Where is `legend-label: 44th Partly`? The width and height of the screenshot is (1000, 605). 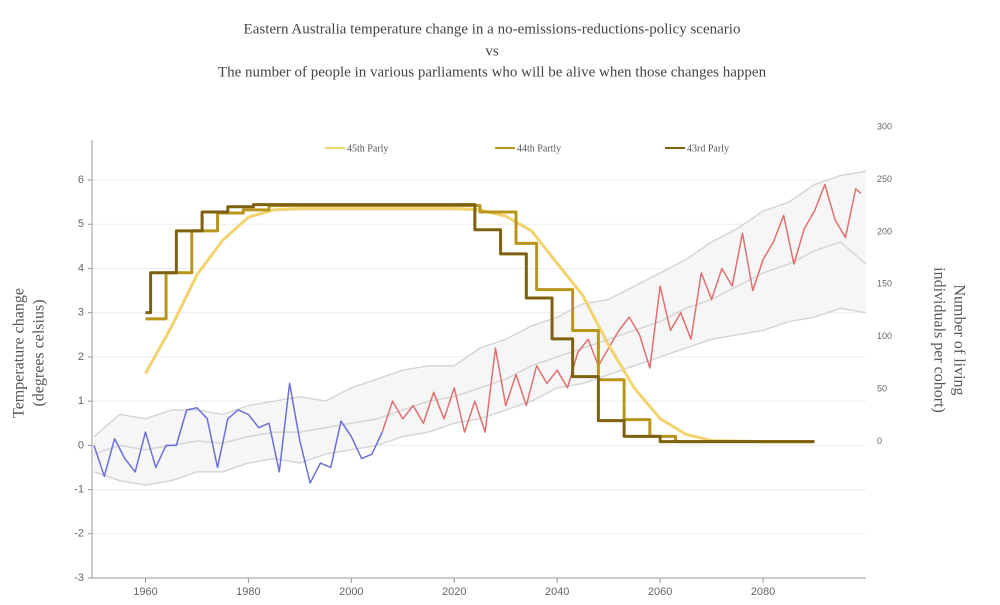 legend-label: 44th Partly is located at coordinates (539, 148).